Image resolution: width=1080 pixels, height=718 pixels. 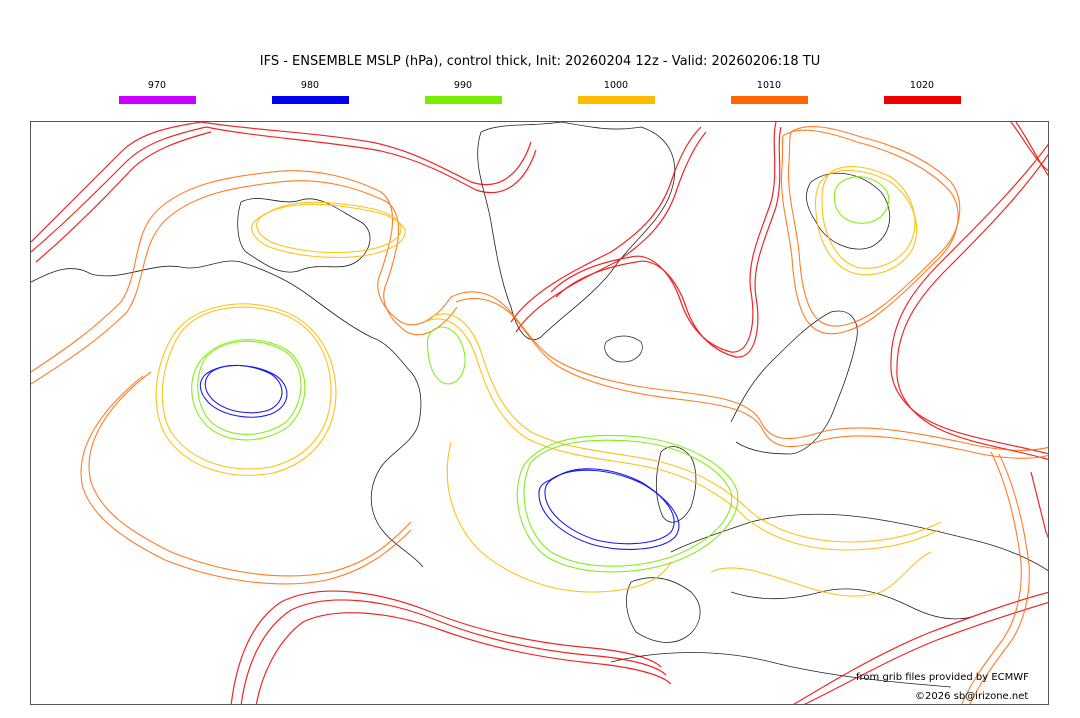 What do you see at coordinates (922, 85) in the screenshot?
I see `legend-label: 1020` at bounding box center [922, 85].